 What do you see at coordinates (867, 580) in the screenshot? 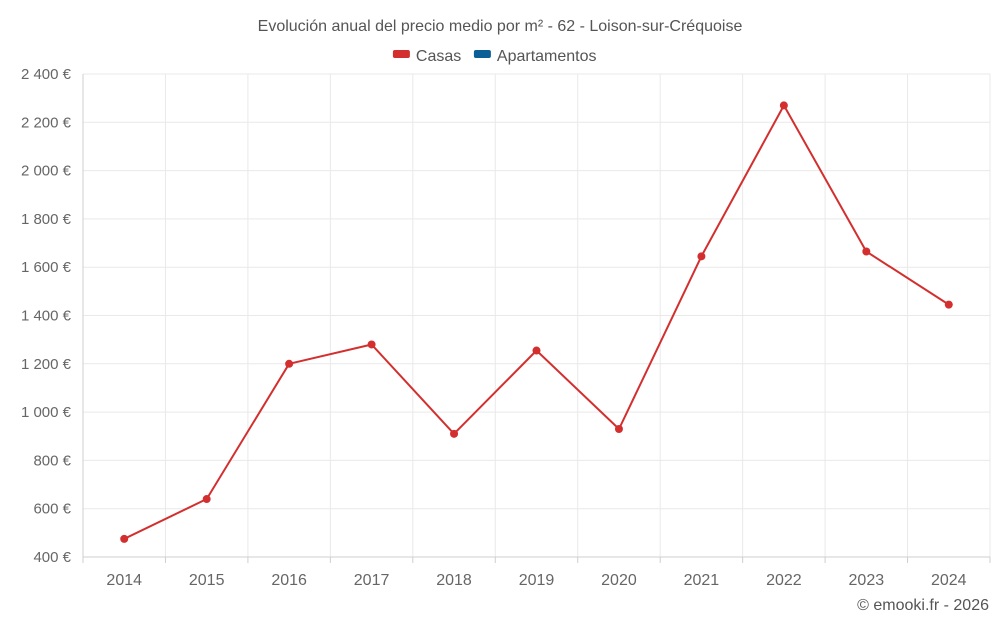
I see `x-tick-label: 2023` at bounding box center [867, 580].